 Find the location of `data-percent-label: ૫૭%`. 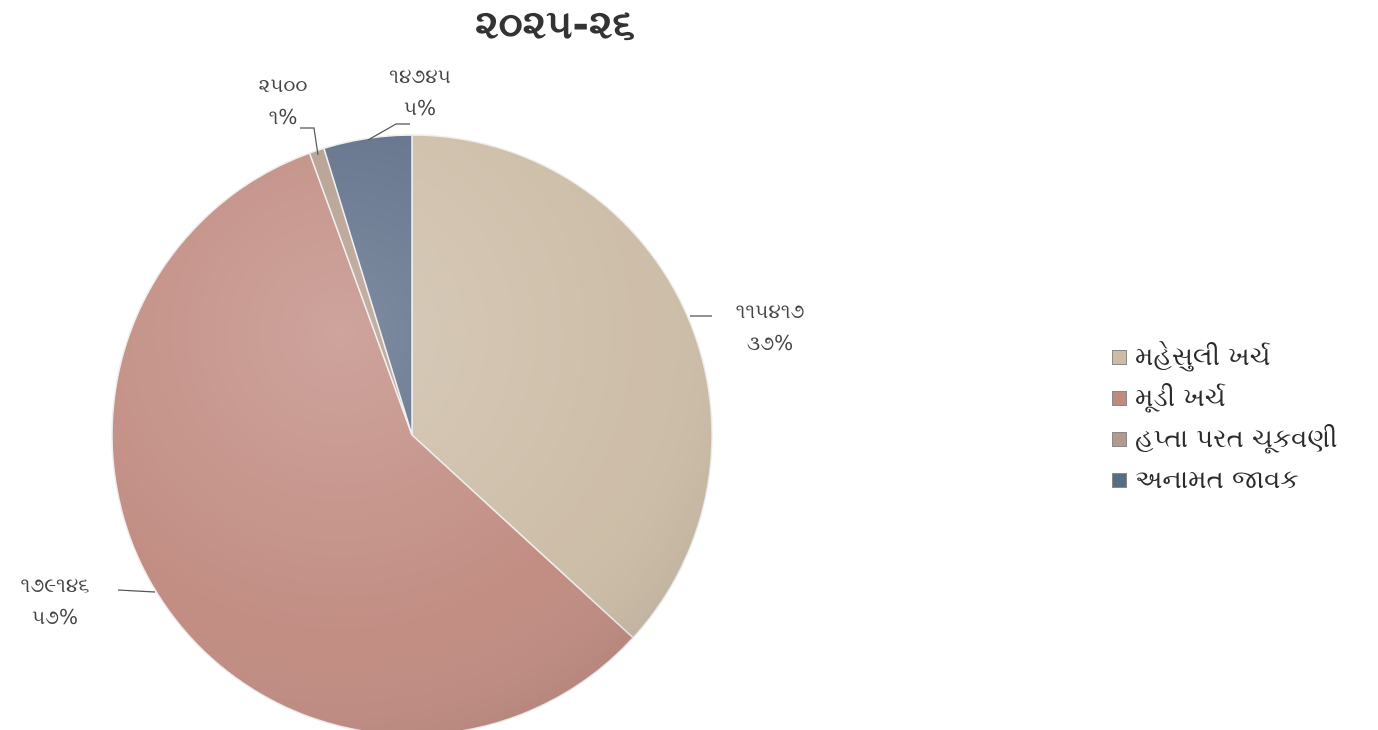

data-percent-label: ૫૭% is located at coordinates (55, 617).